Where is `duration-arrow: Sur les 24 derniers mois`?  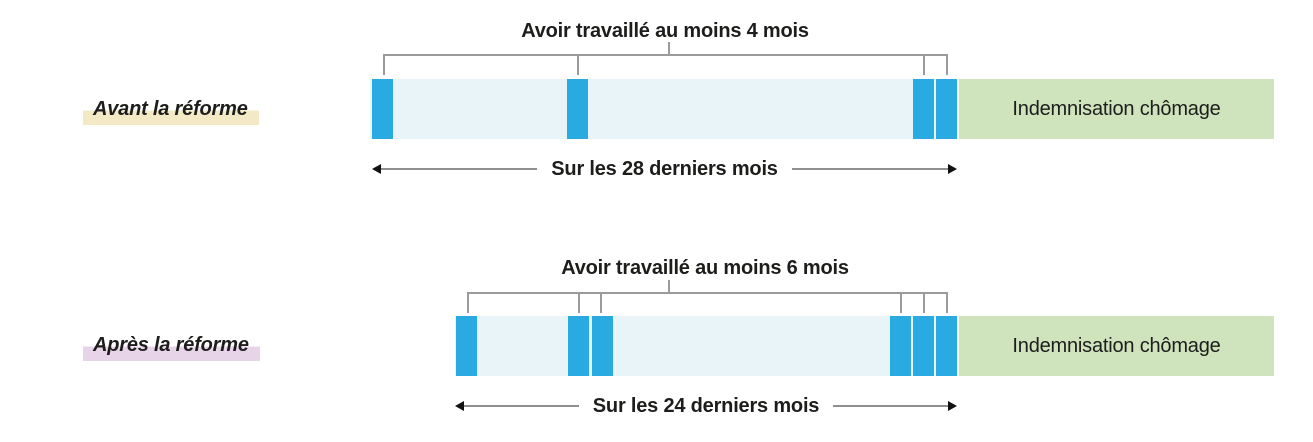
duration-arrow: Sur les 24 derniers mois is located at coordinates (706, 405).